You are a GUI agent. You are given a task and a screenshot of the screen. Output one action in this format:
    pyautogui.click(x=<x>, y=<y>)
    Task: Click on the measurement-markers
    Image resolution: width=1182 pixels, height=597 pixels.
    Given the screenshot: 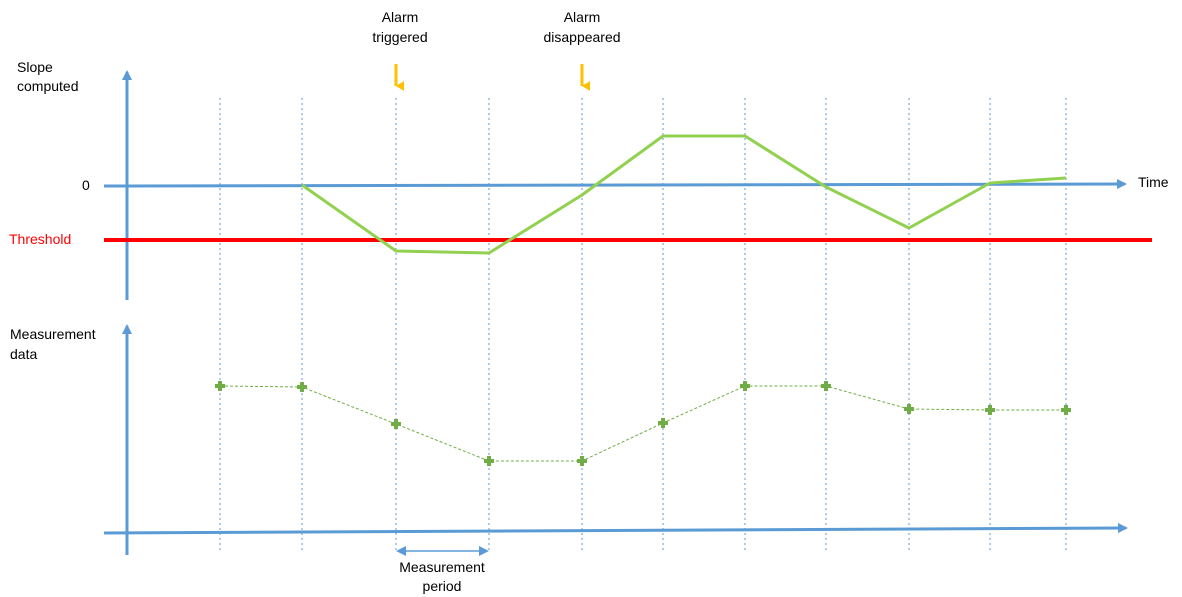 What is the action you would take?
    pyautogui.click(x=643, y=423)
    